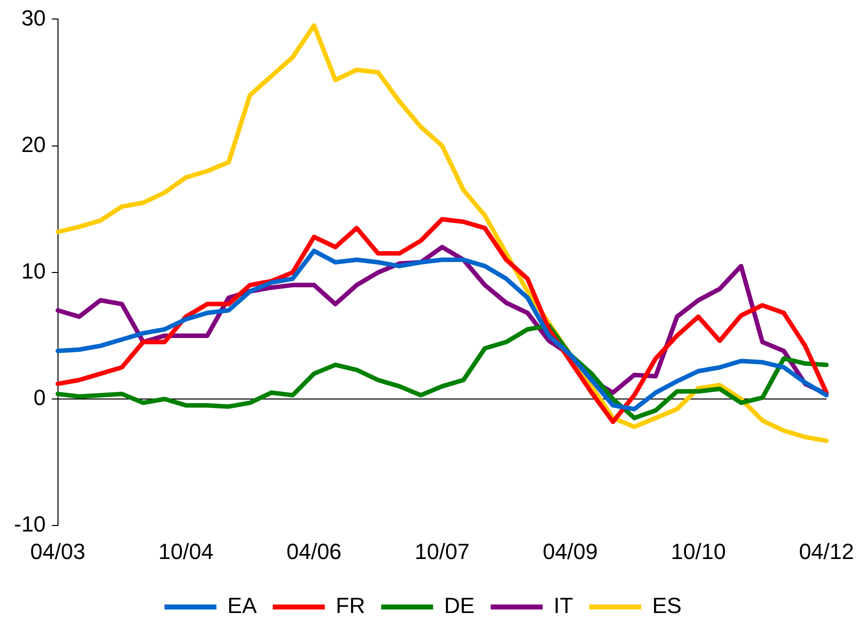 This screenshot has height=632, width=868. I want to click on x-tick-label: 10/10, so click(698, 551).